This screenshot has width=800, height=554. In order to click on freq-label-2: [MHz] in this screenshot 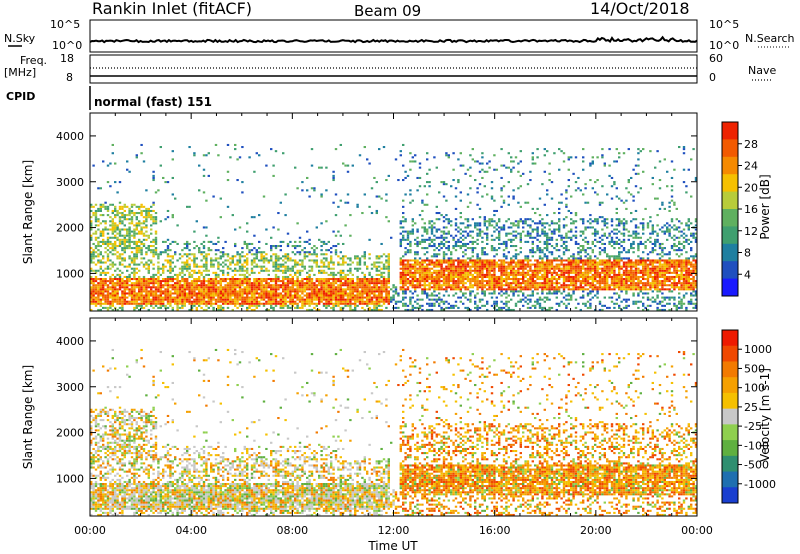, I will do `click(20, 72)`.